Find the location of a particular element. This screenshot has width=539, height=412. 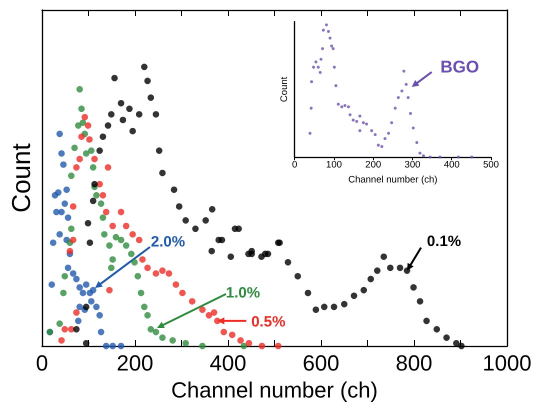

annotation: 0.5% is located at coordinates (268, 321).